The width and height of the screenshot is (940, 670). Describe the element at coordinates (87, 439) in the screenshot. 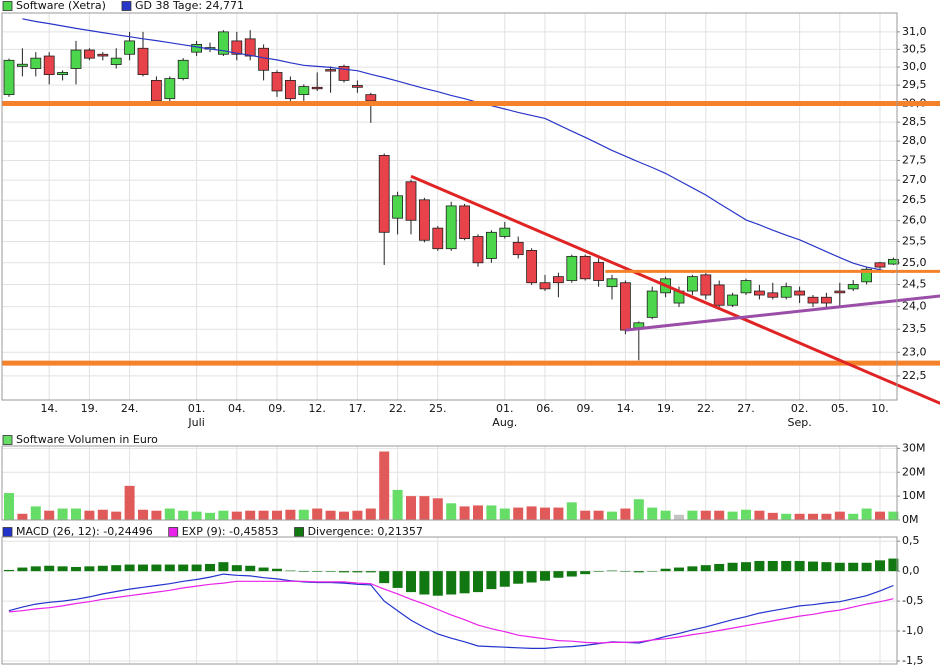

I see `legend-label: Software Volumen in Euro` at that location.